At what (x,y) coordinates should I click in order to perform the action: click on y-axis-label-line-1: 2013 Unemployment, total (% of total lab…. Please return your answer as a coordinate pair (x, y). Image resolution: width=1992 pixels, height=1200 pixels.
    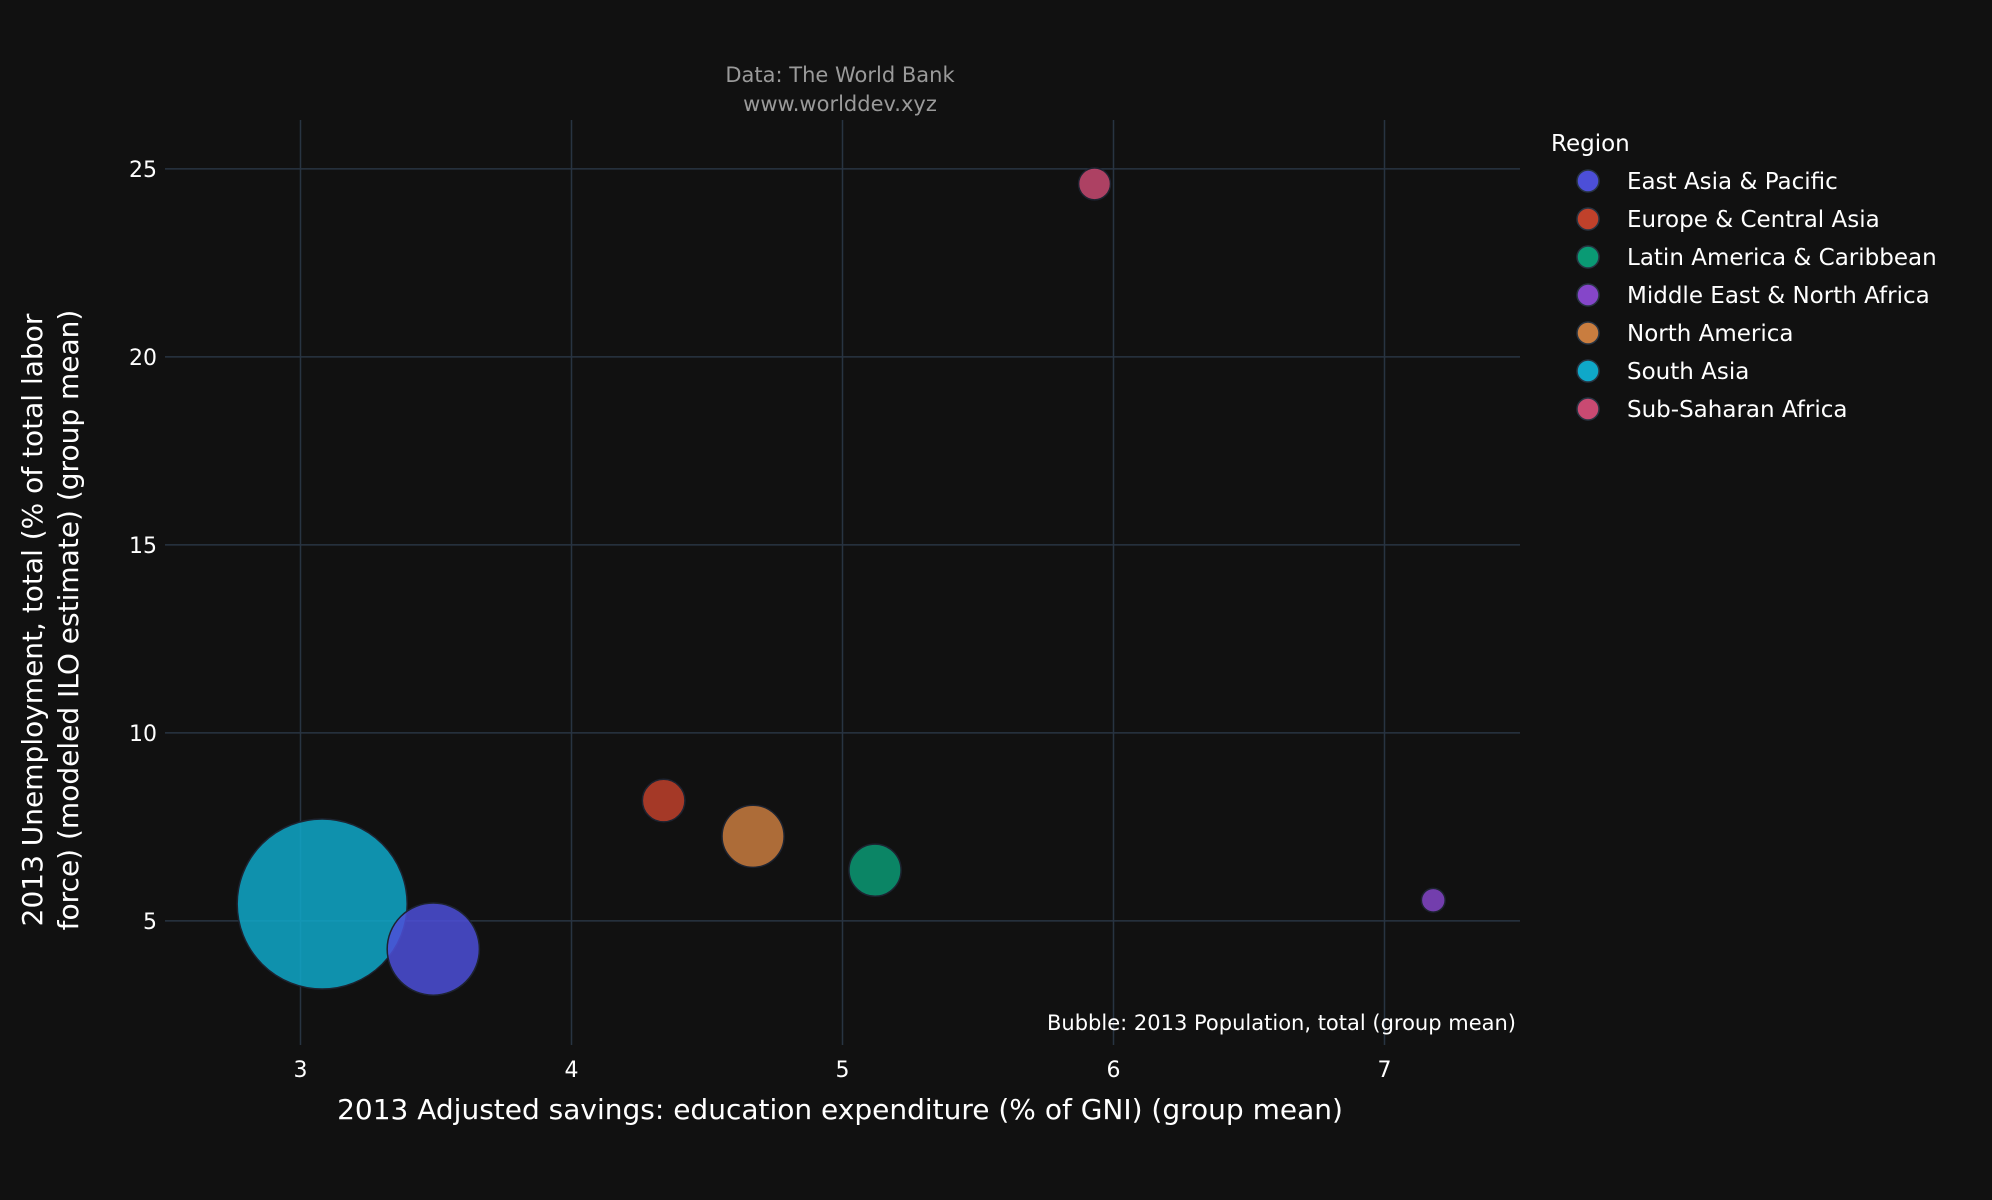
    Looking at the image, I should click on (32, 619).